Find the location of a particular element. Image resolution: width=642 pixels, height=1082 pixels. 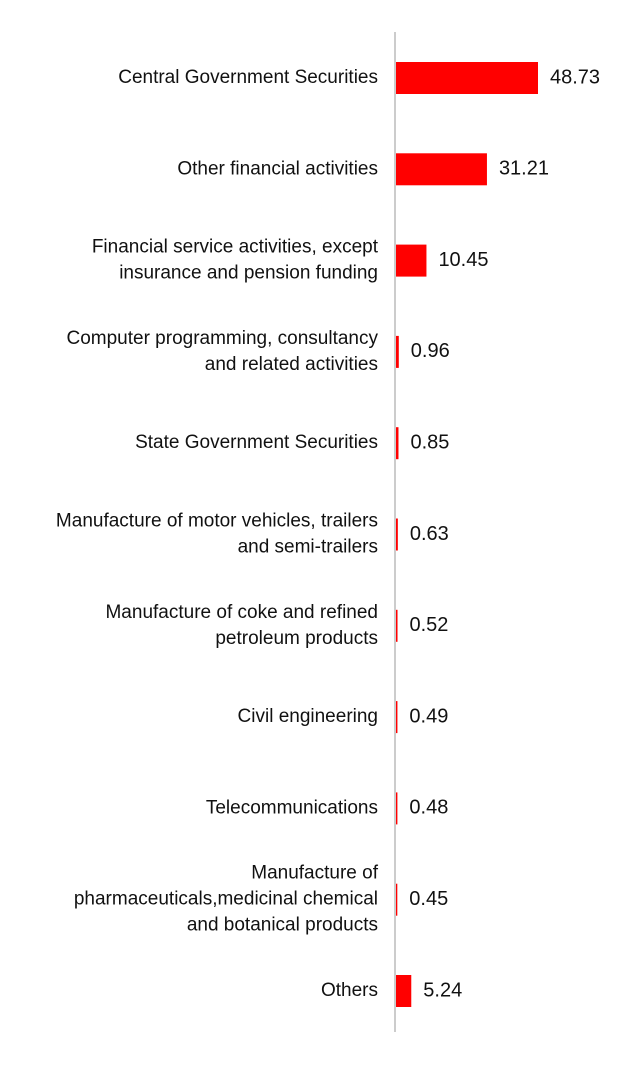

category-label-line: and semi-trailers is located at coordinates (308, 547).